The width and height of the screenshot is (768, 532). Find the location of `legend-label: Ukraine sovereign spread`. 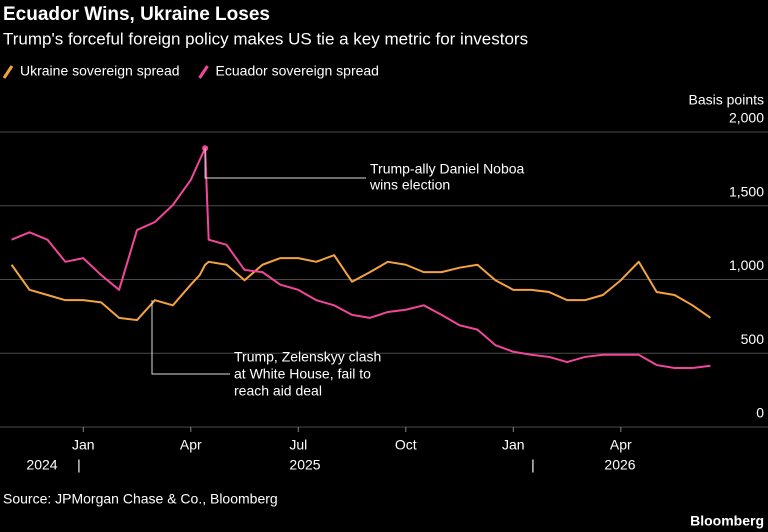

legend-label: Ukraine sovereign spread is located at coordinates (100, 71).